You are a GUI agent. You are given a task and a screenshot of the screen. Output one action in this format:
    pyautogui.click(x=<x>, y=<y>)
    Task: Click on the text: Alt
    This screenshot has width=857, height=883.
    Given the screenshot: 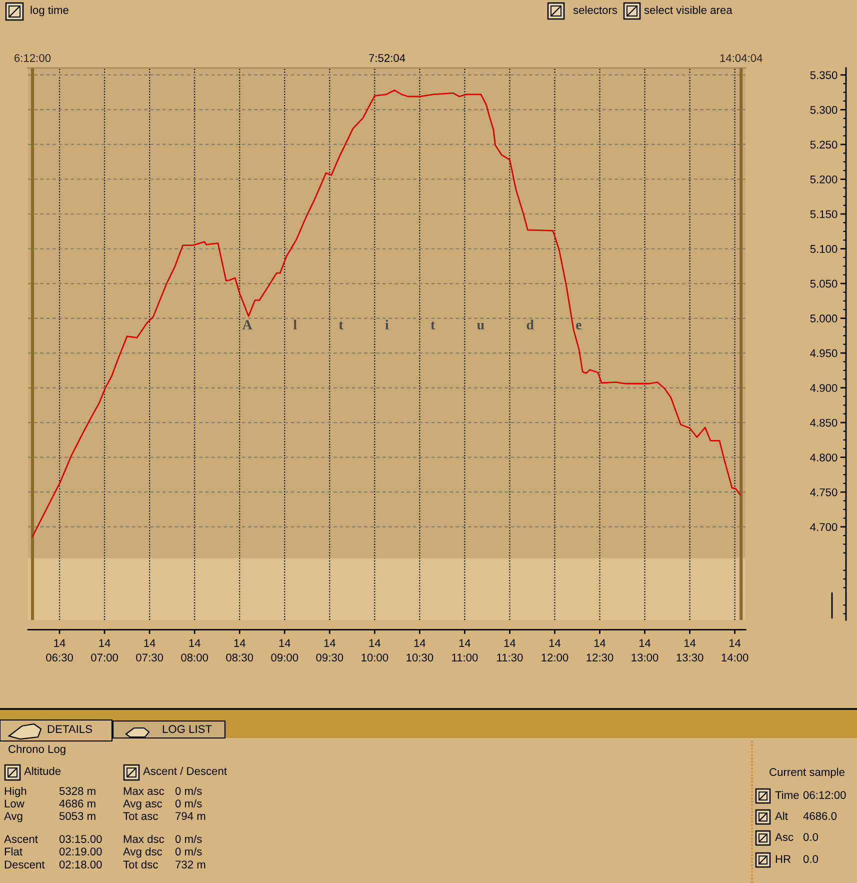 What is the action you would take?
    pyautogui.click(x=781, y=816)
    